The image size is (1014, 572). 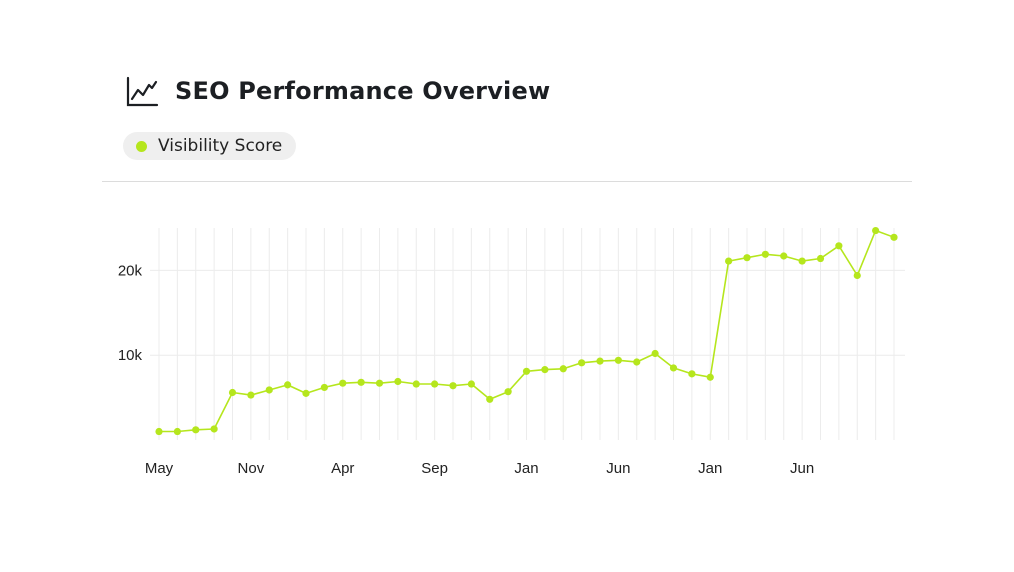 What do you see at coordinates (142, 91) in the screenshot?
I see `line-chart-icon` at bounding box center [142, 91].